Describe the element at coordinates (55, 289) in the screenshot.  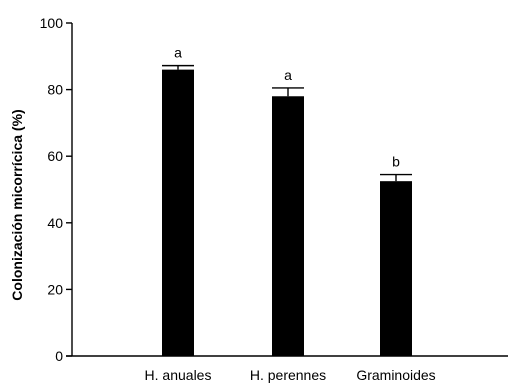
I see `y-tick-label: 20` at that location.